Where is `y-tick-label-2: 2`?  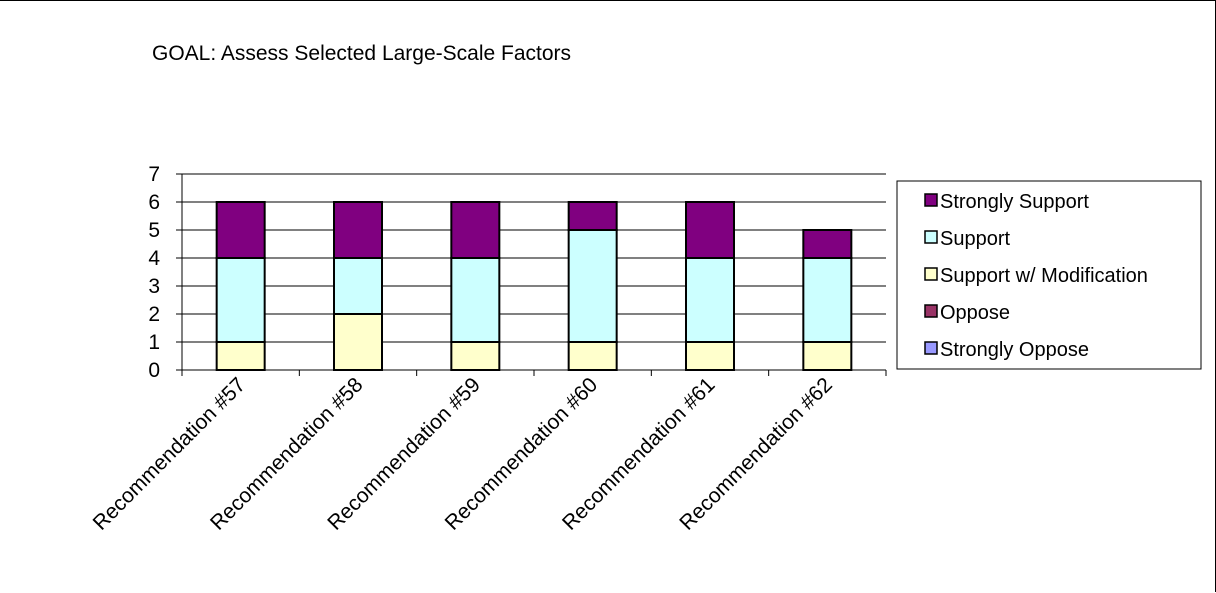 y-tick-label-2: 2 is located at coordinates (154, 314).